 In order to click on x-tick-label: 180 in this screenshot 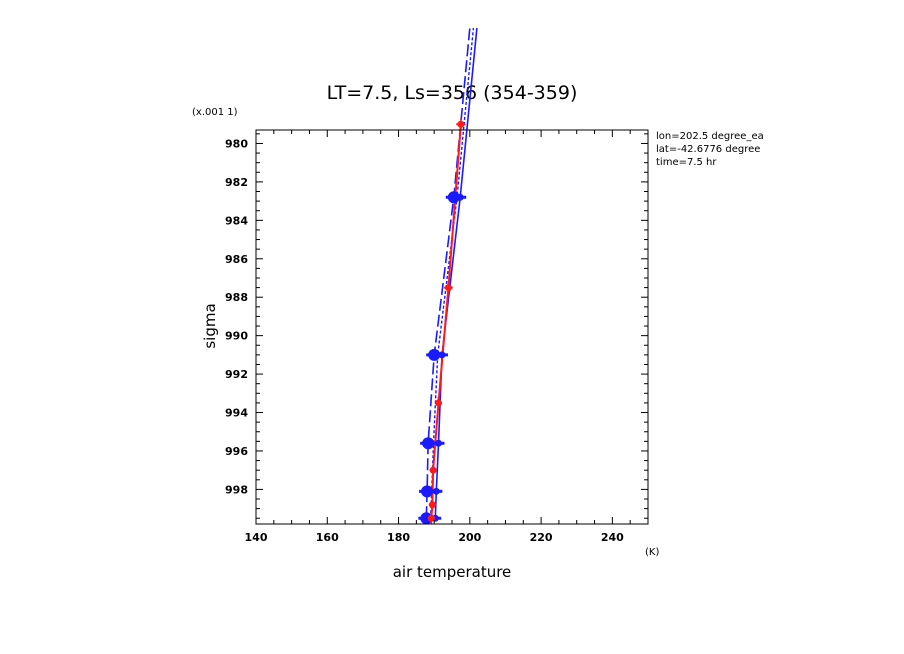, I will do `click(398, 537)`.